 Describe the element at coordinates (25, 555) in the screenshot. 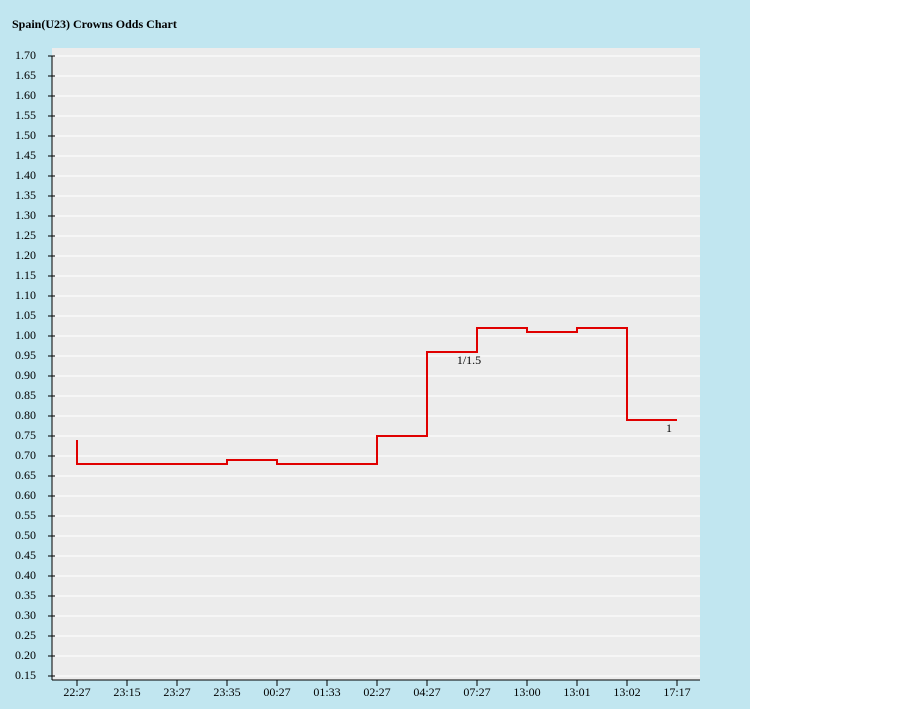

I see `y-tick-label: 0.45` at that location.